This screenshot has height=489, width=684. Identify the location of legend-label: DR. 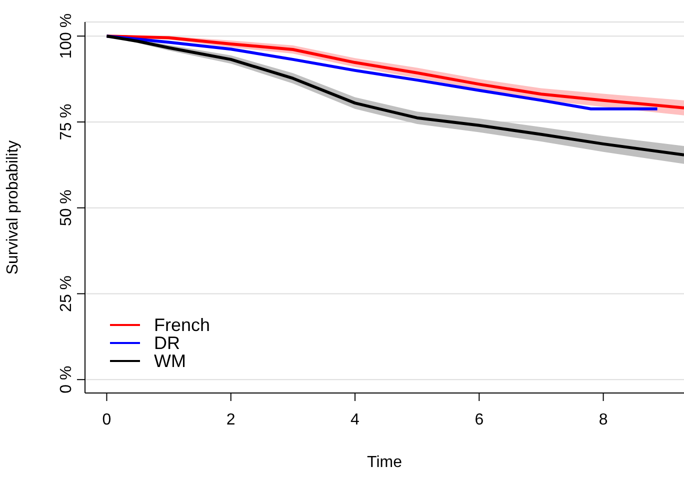
(167, 343).